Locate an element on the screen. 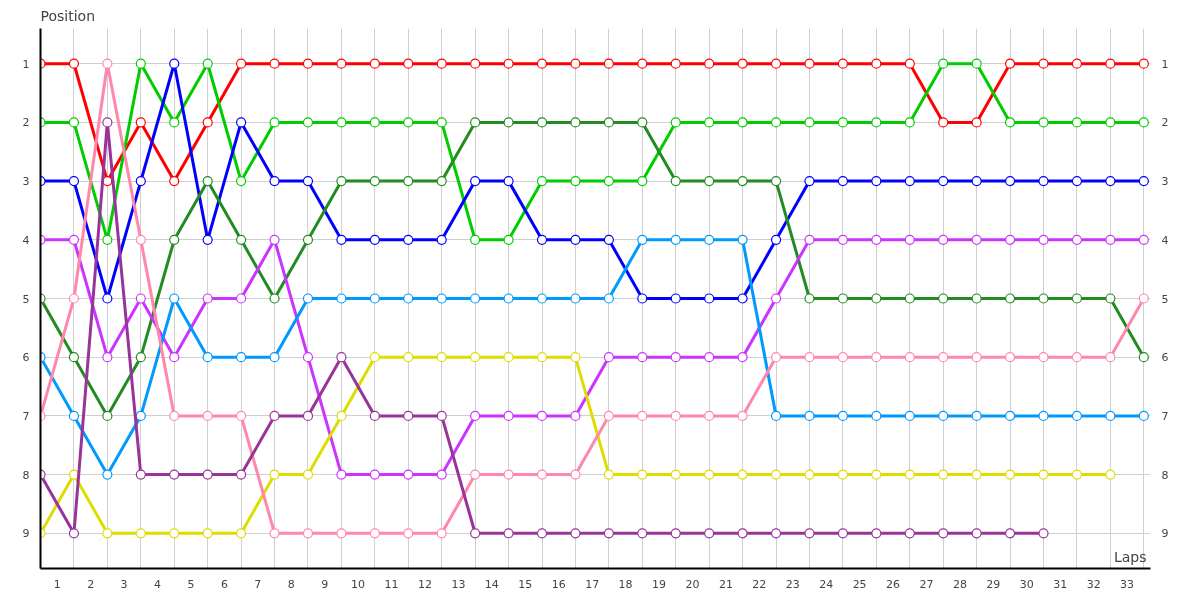  x-tick-label: 10 is located at coordinates (358, 584).